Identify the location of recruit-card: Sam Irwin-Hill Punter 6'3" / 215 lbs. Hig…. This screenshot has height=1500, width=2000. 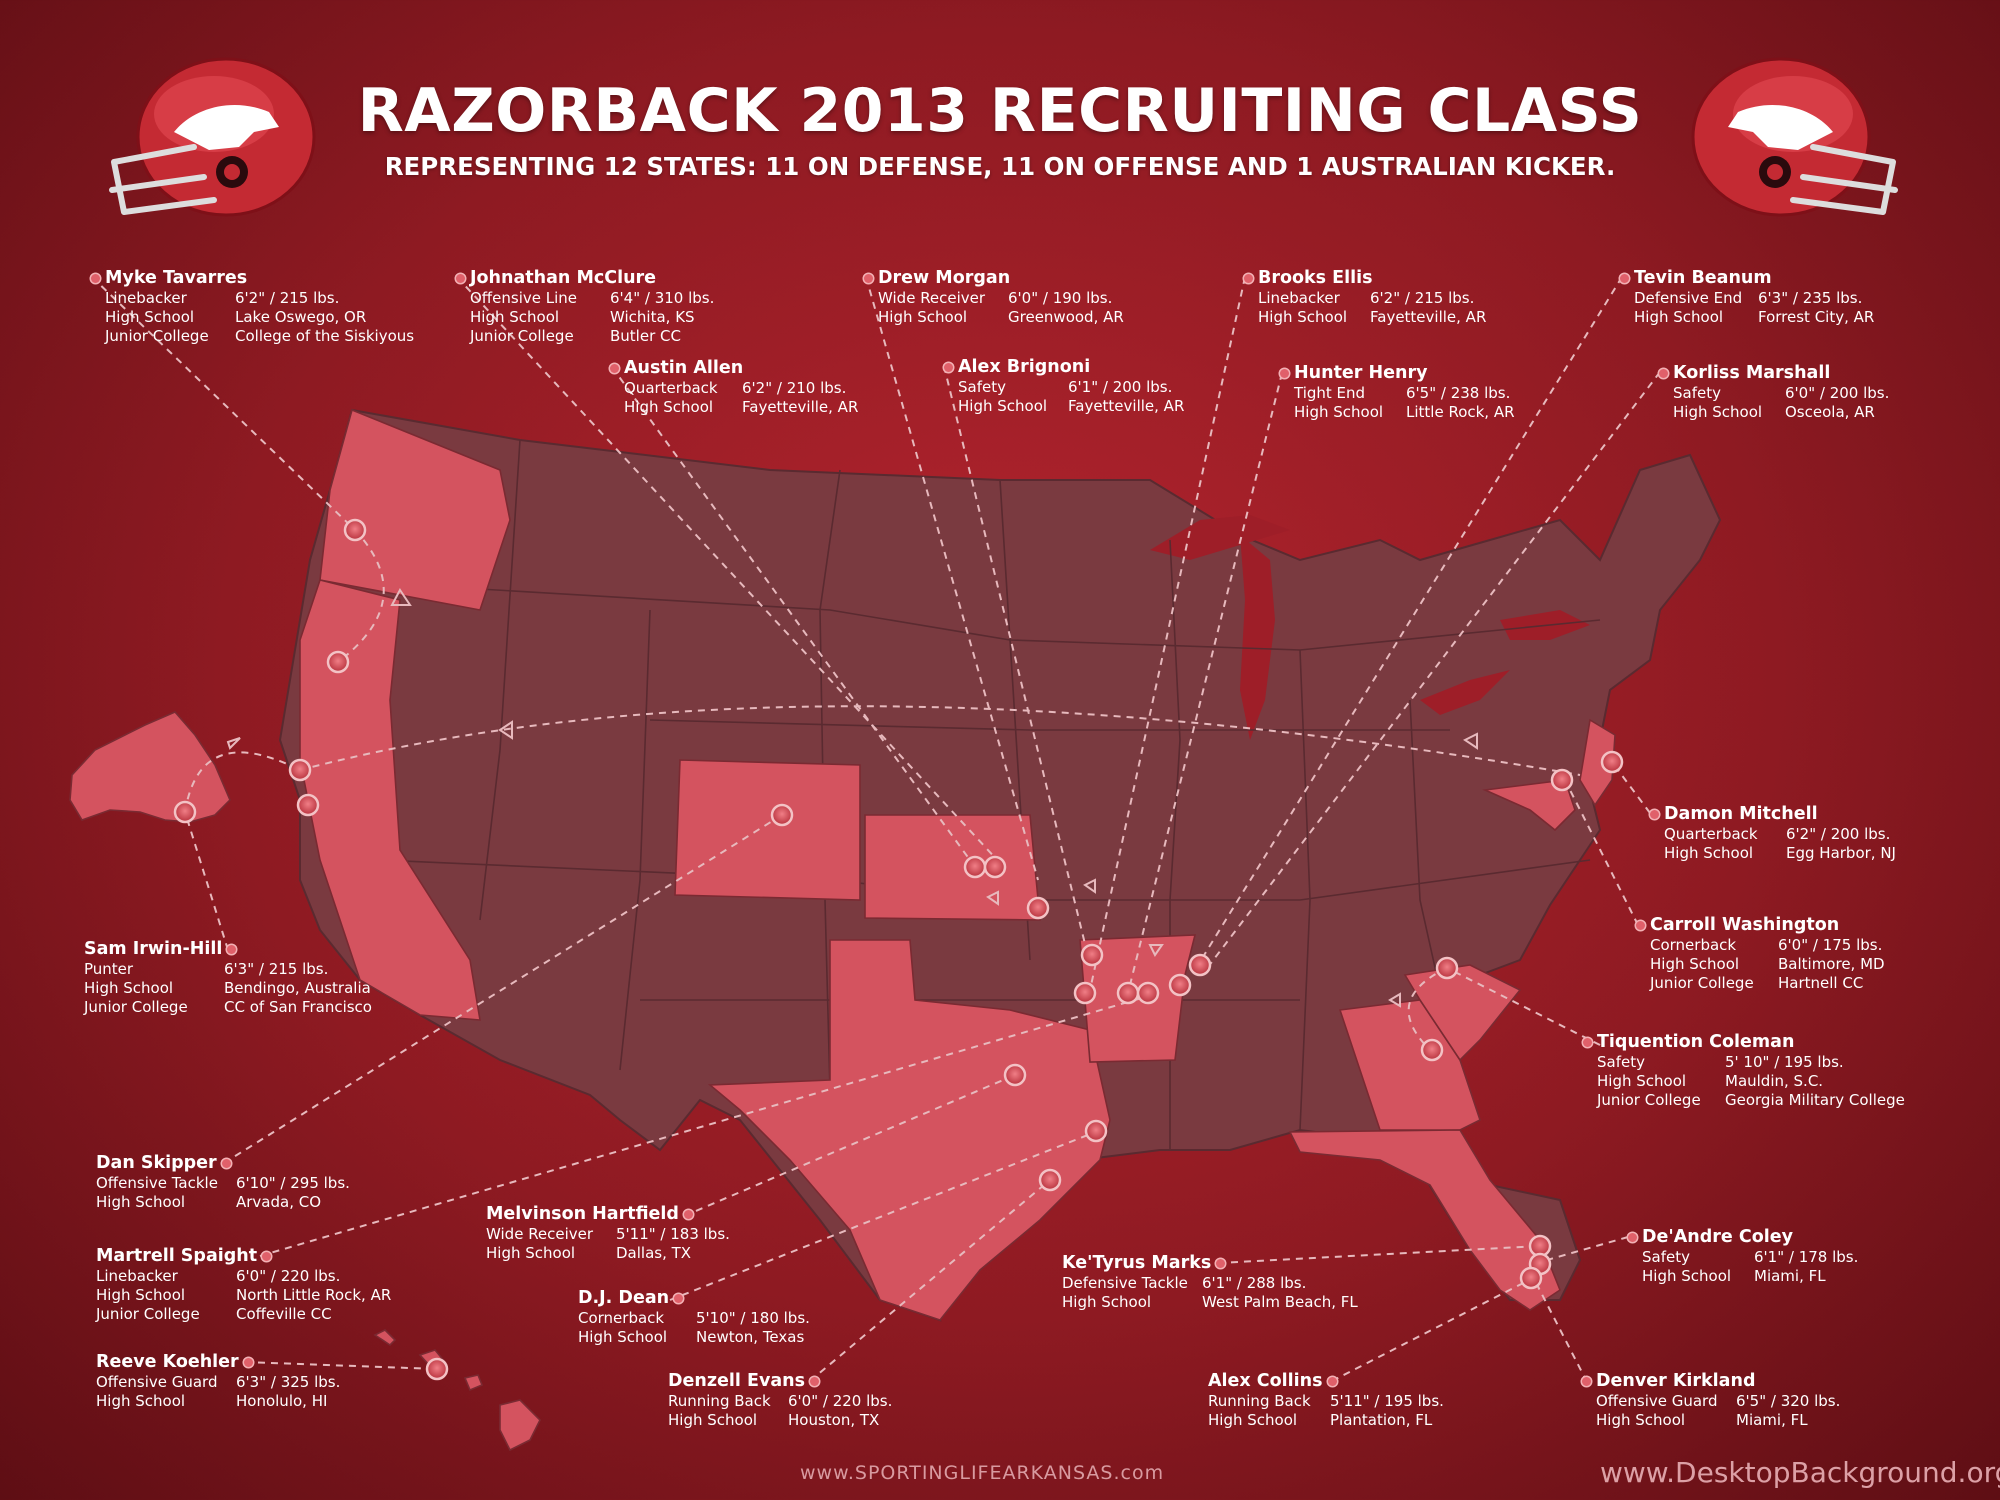
(233, 978).